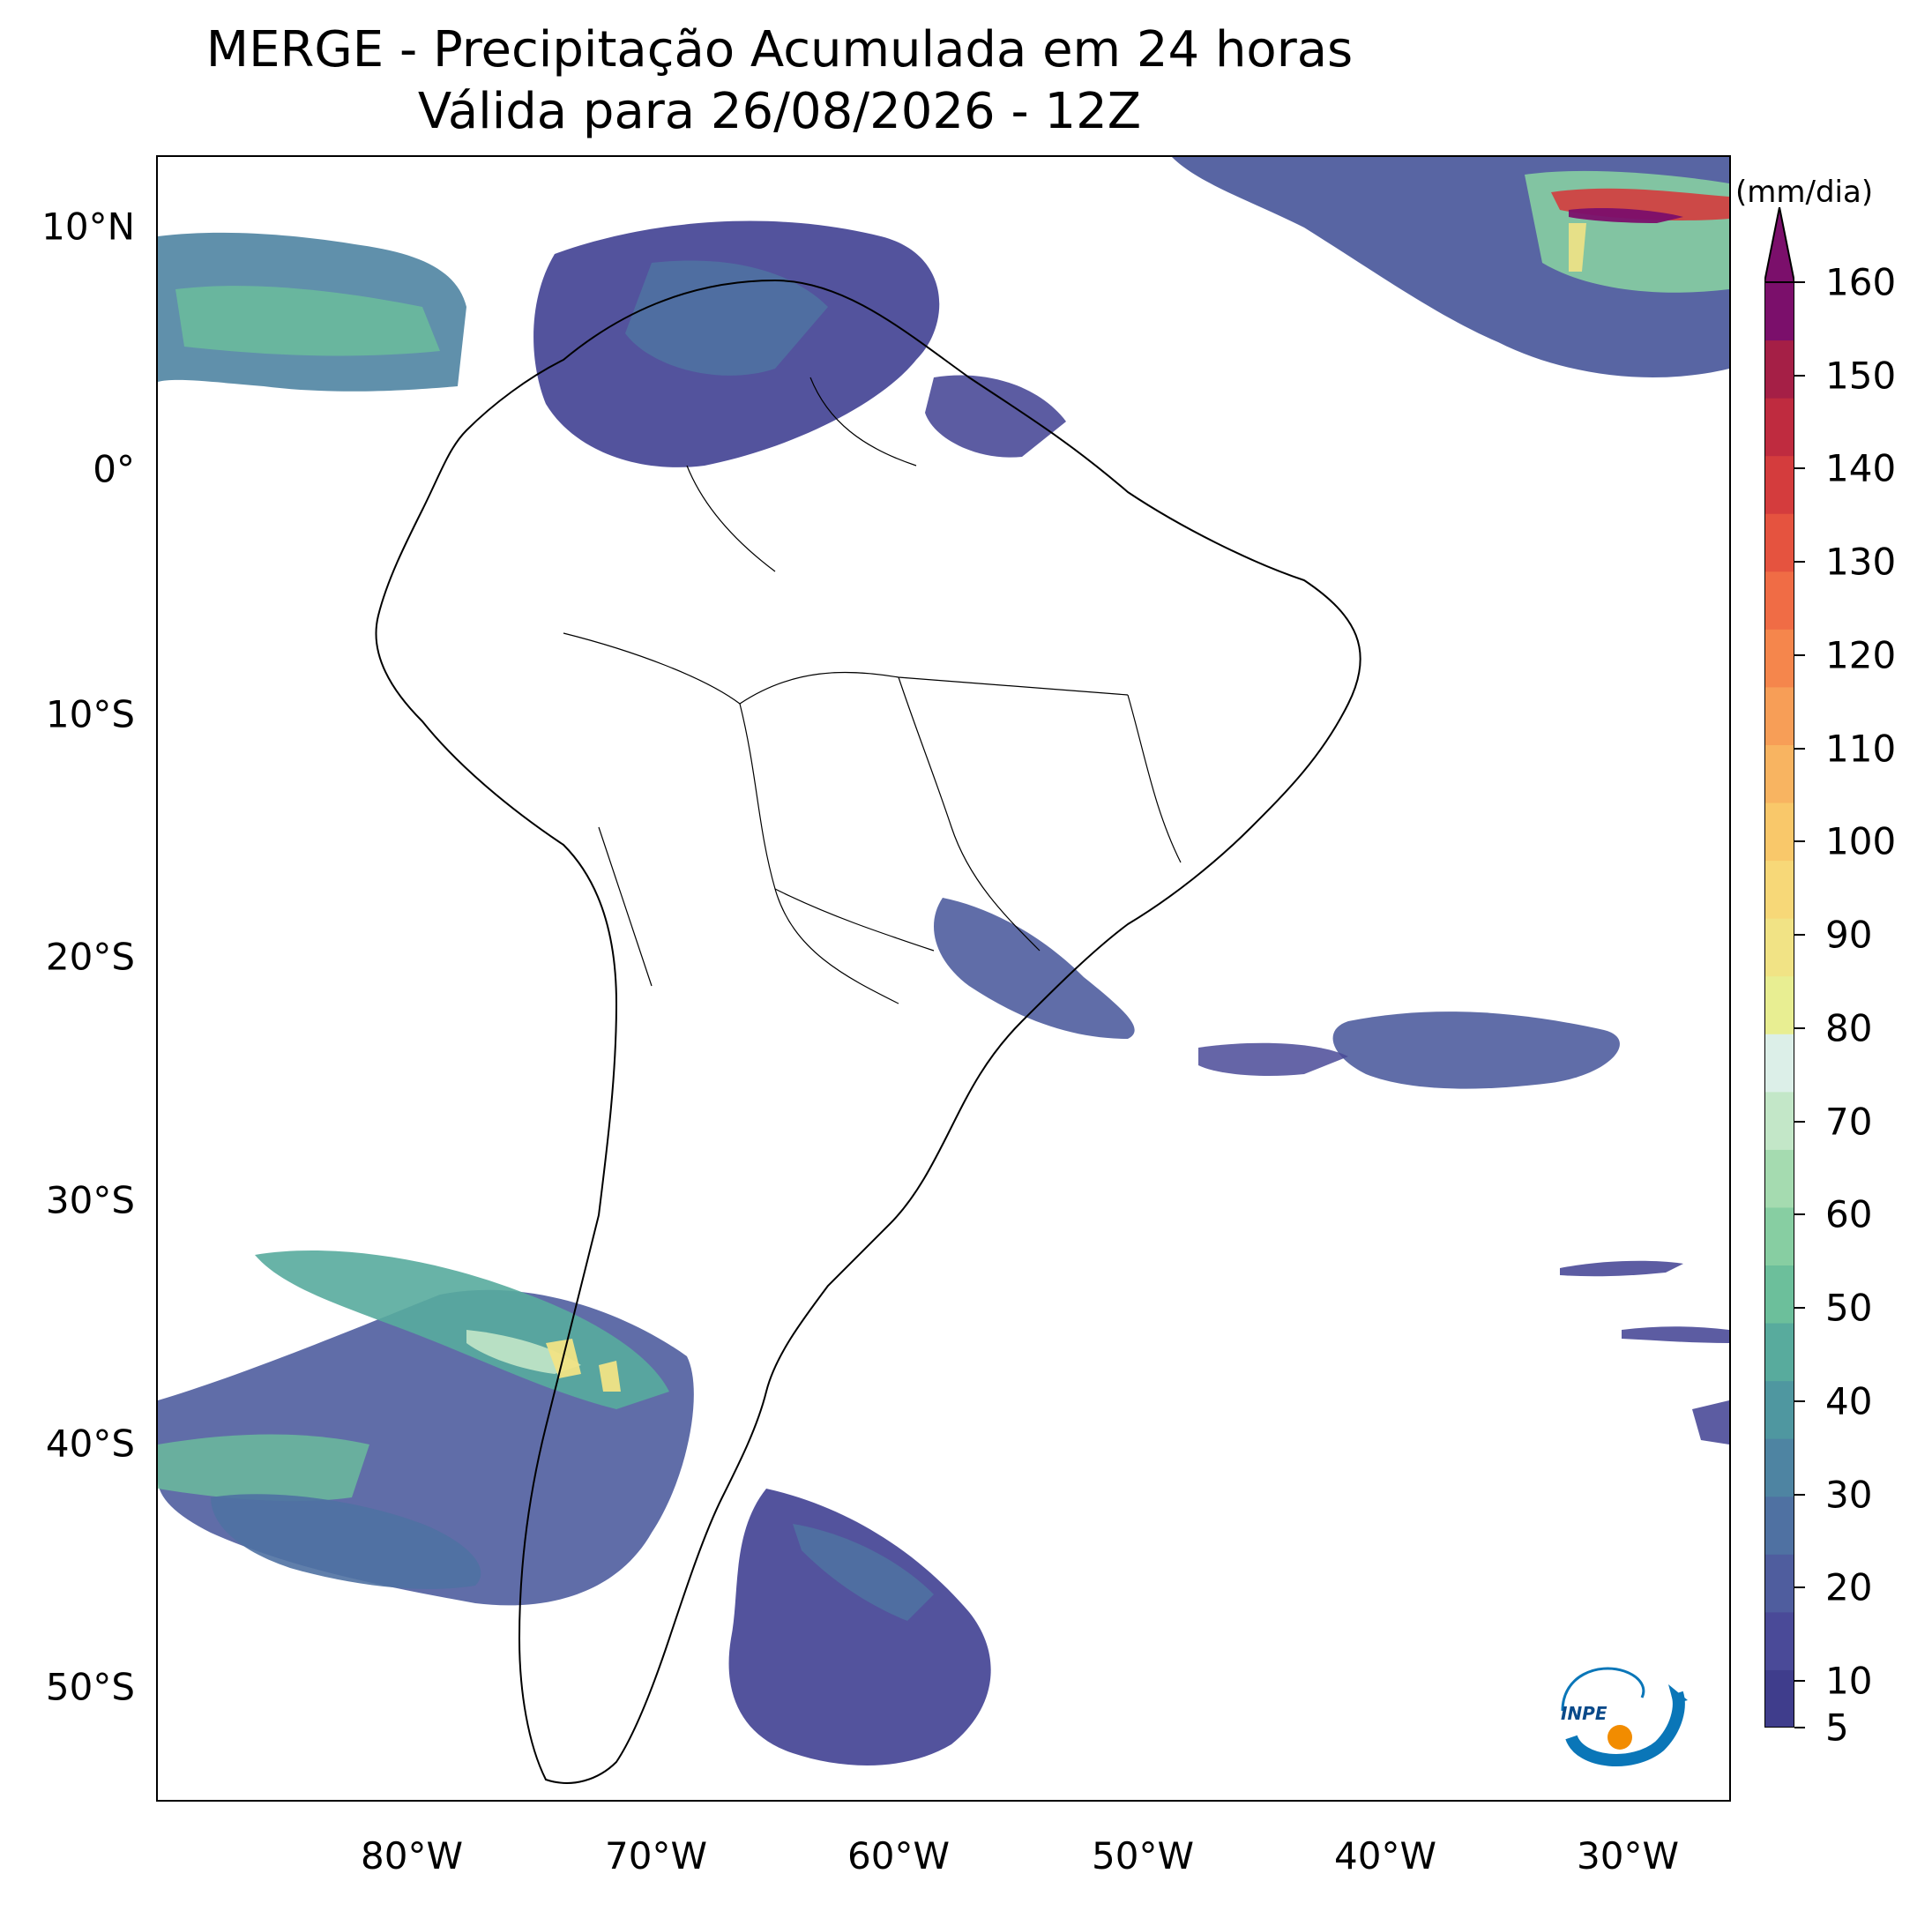 Image resolution: width=1932 pixels, height=1911 pixels. I want to click on precip-paraguay, so click(1034, 969).